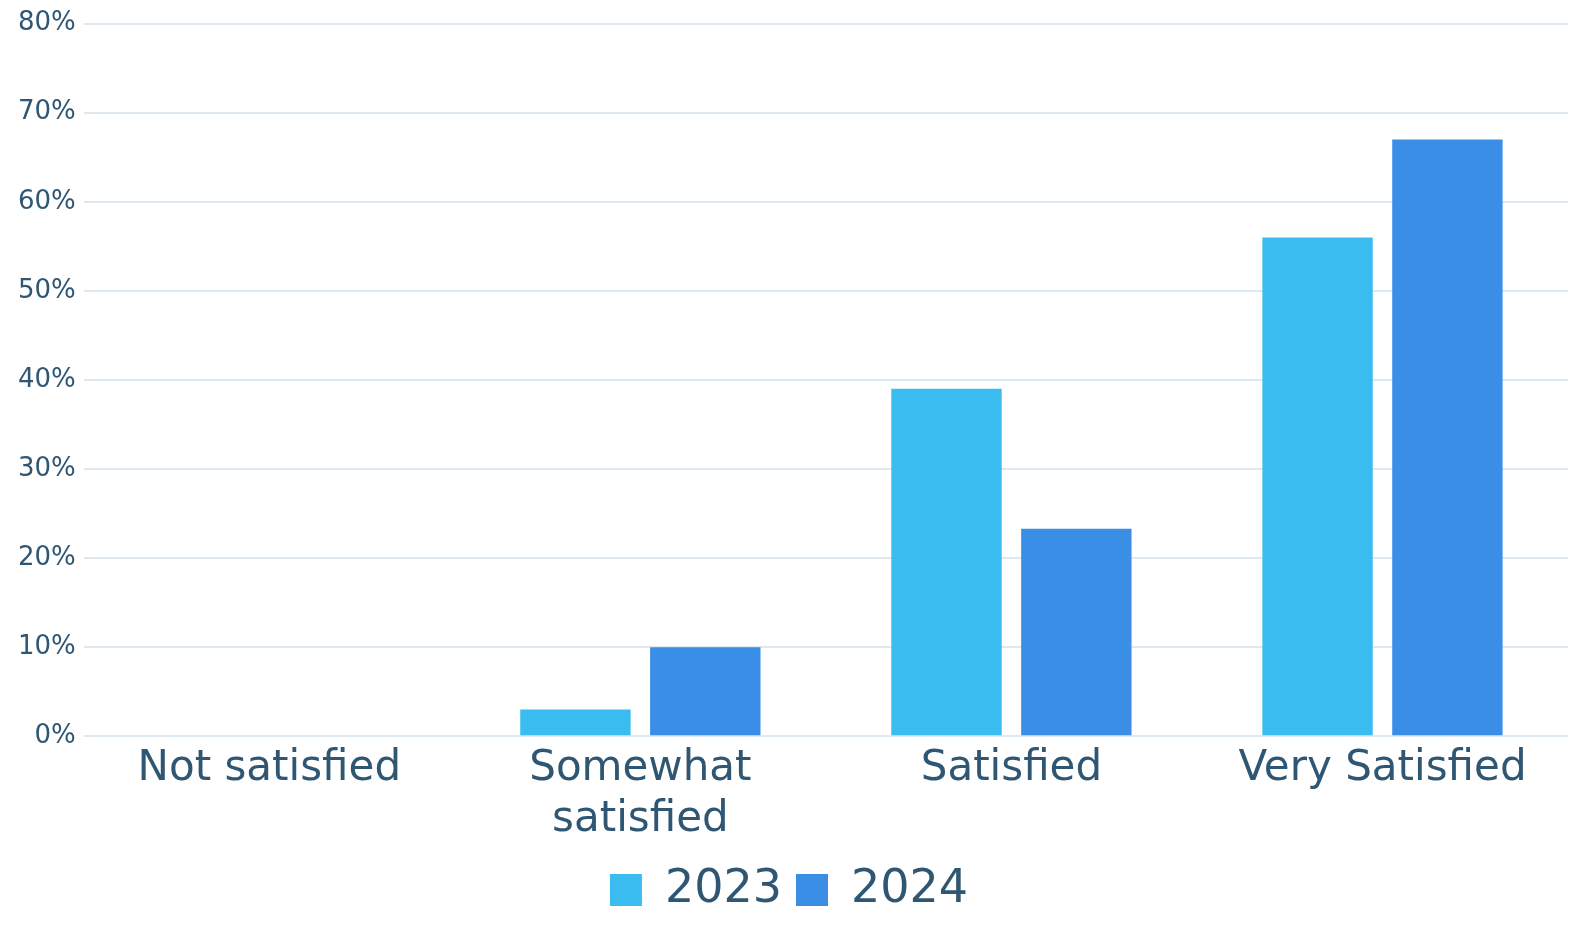  What do you see at coordinates (46, 199) in the screenshot?
I see `y-tick-label: 60%` at bounding box center [46, 199].